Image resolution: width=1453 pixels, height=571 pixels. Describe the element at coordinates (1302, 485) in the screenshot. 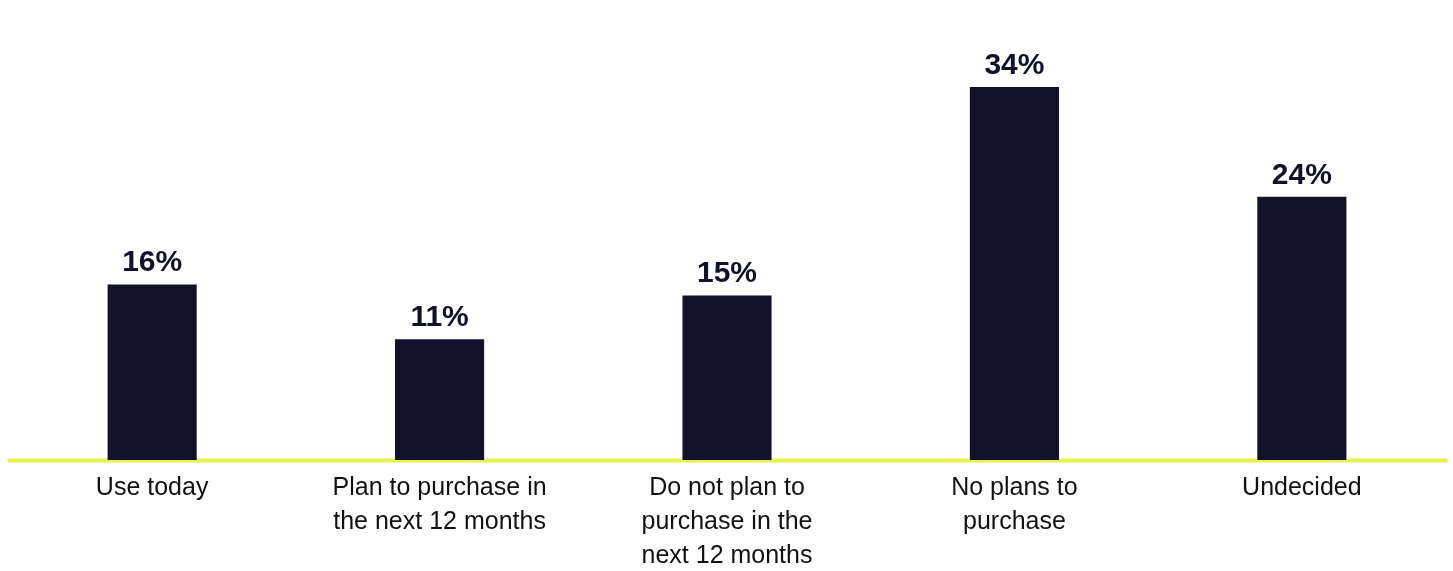

I see `x-tick-label: Undecided` at that location.